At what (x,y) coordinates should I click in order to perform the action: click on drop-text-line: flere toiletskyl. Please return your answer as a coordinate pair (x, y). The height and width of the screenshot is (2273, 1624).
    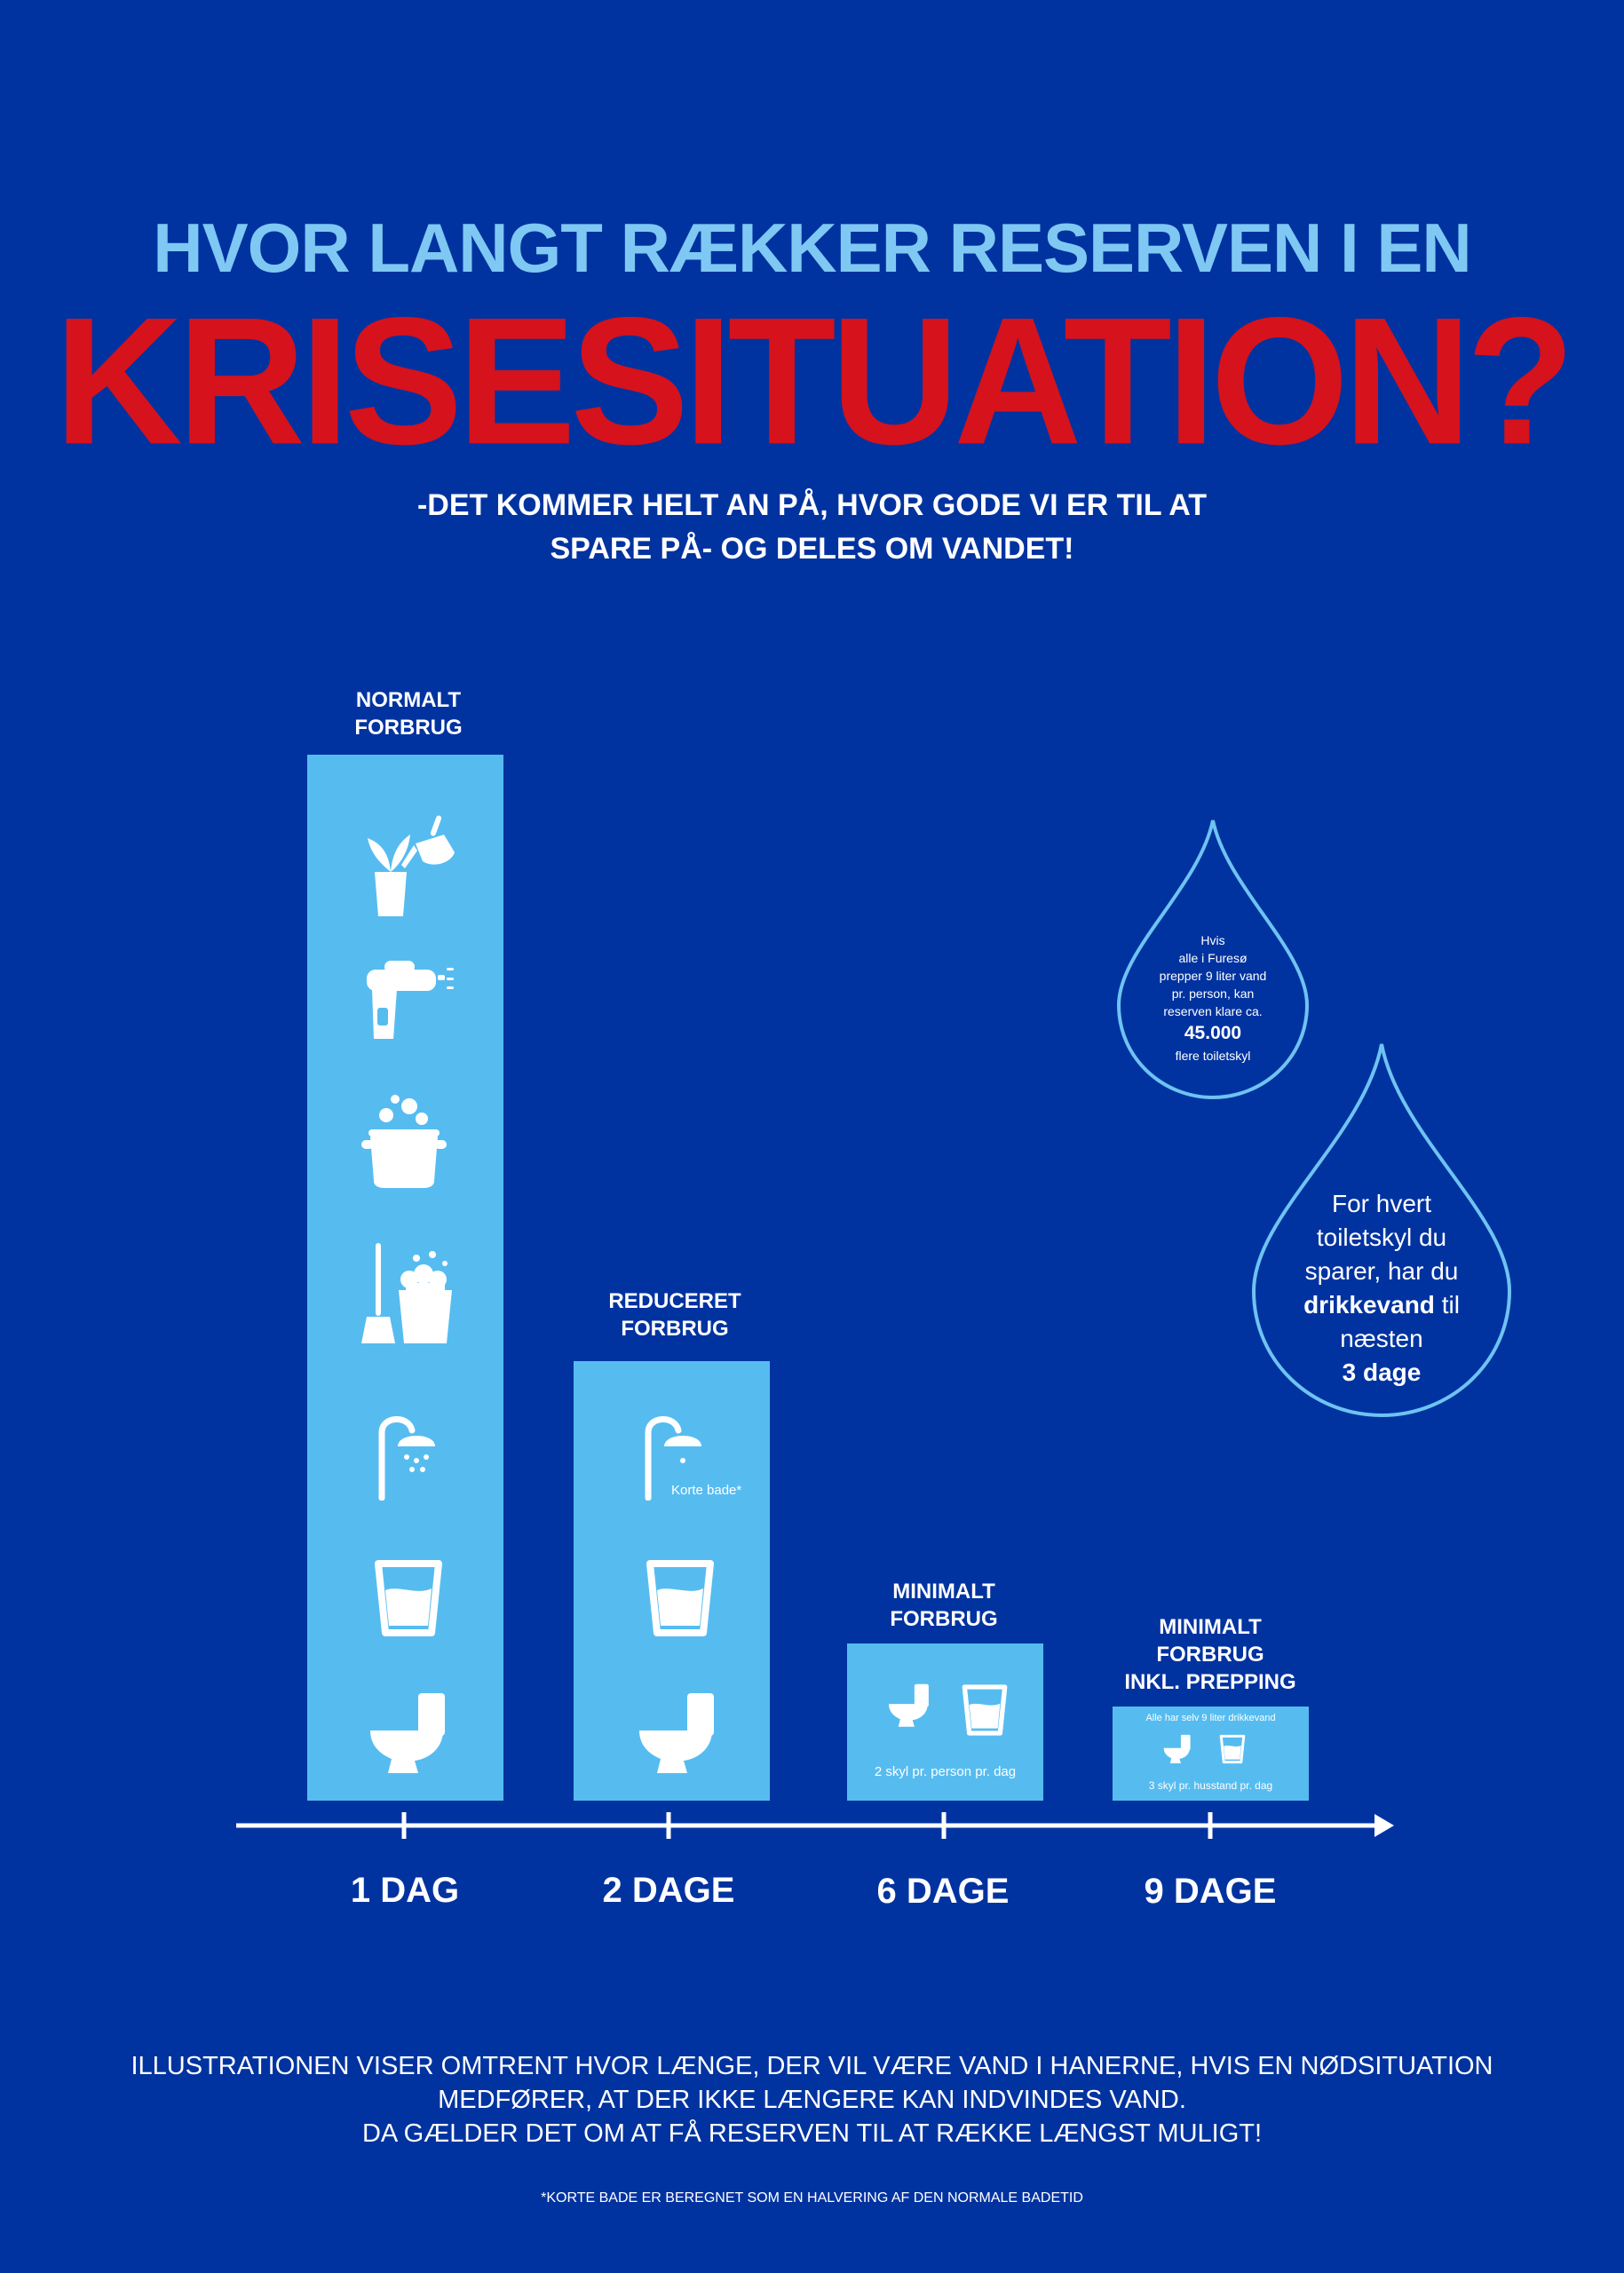
    Looking at the image, I should click on (1213, 1056).